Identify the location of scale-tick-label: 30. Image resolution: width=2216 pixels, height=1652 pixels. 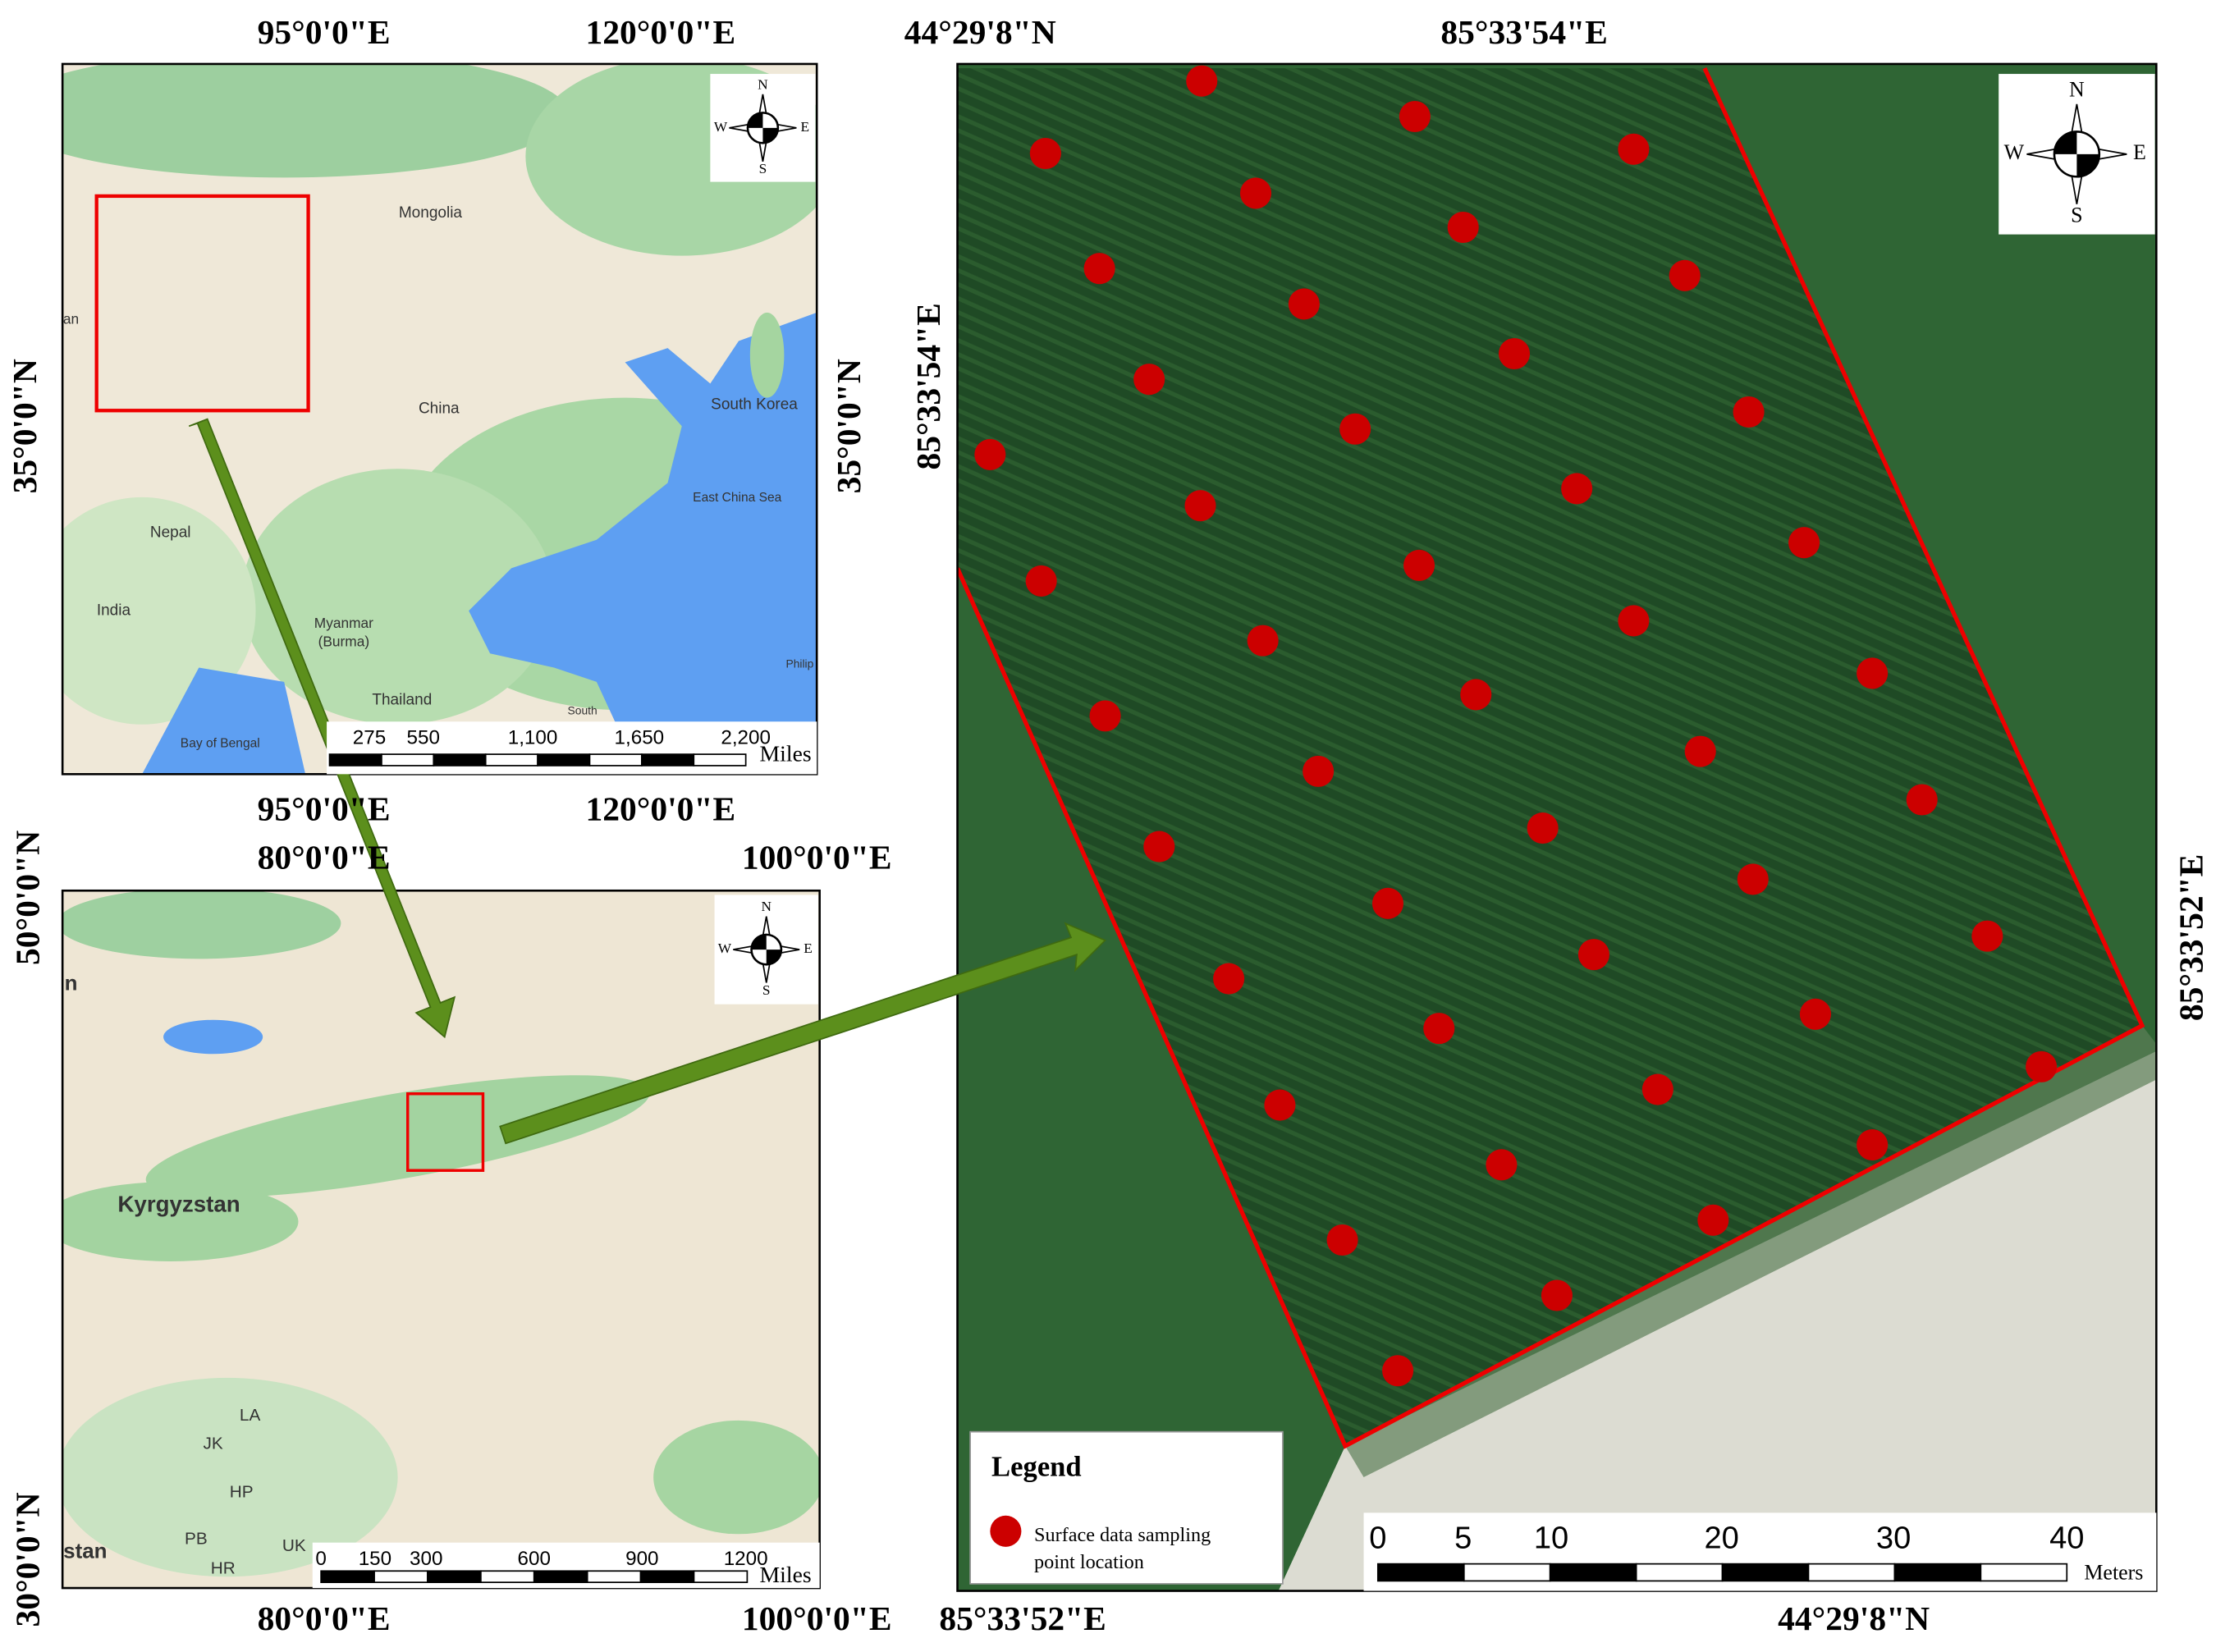
(1893, 1538).